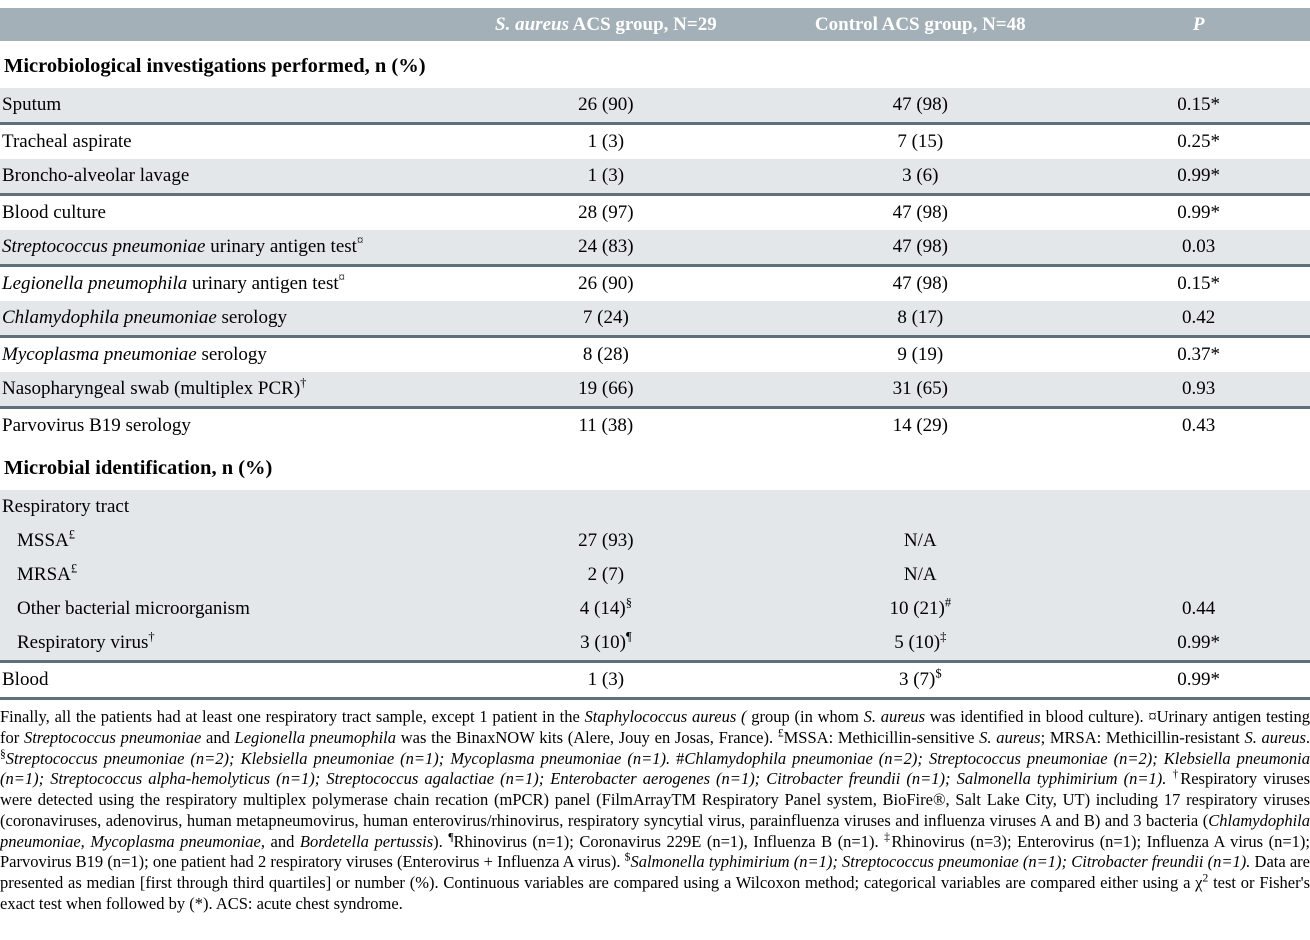 The height and width of the screenshot is (940, 1310). I want to click on cell-p-value: 0.03, so click(1198, 248).